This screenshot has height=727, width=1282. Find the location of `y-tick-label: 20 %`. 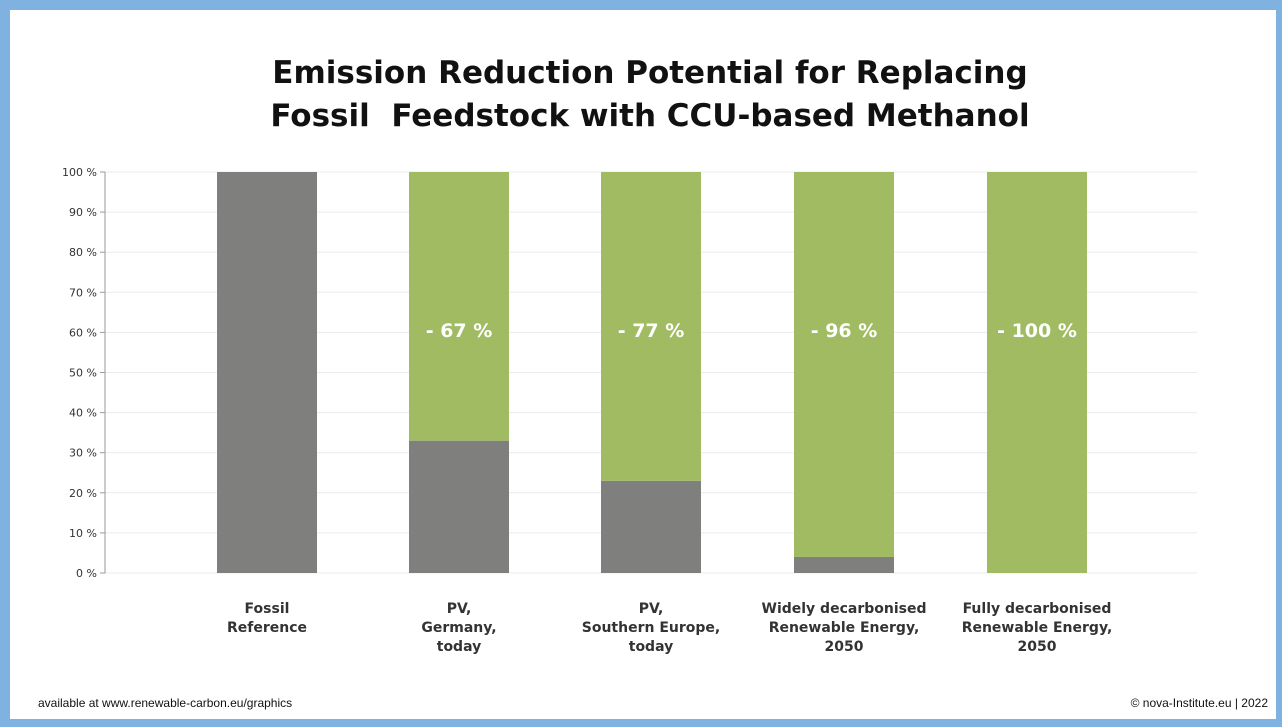

y-tick-label: 20 % is located at coordinates (83, 493).